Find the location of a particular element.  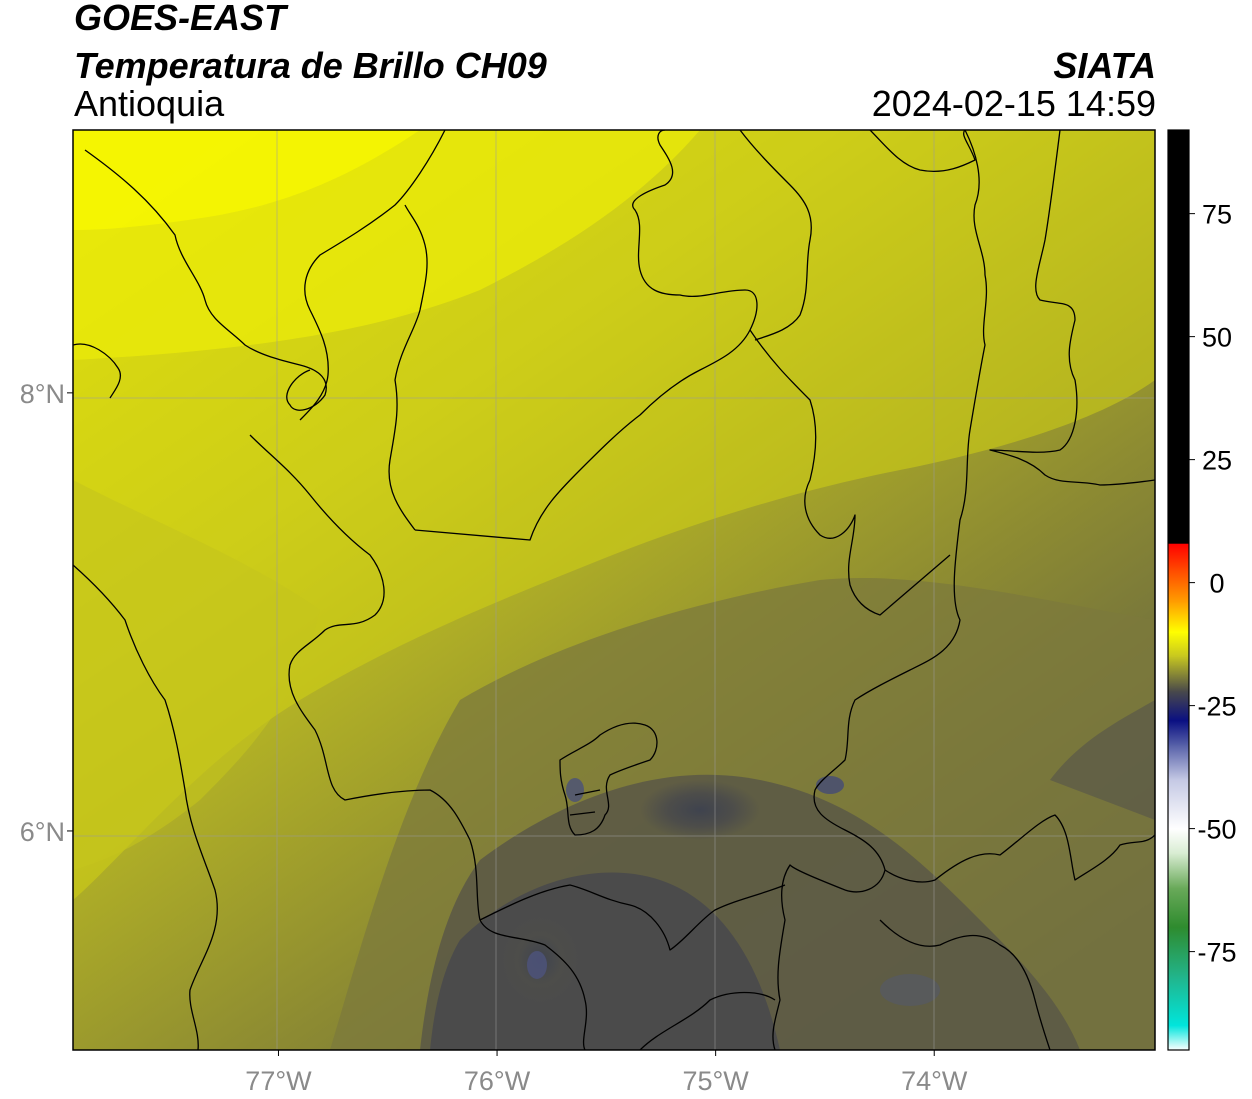

dept-boundary-boyaca is located at coordinates (1019, 848).